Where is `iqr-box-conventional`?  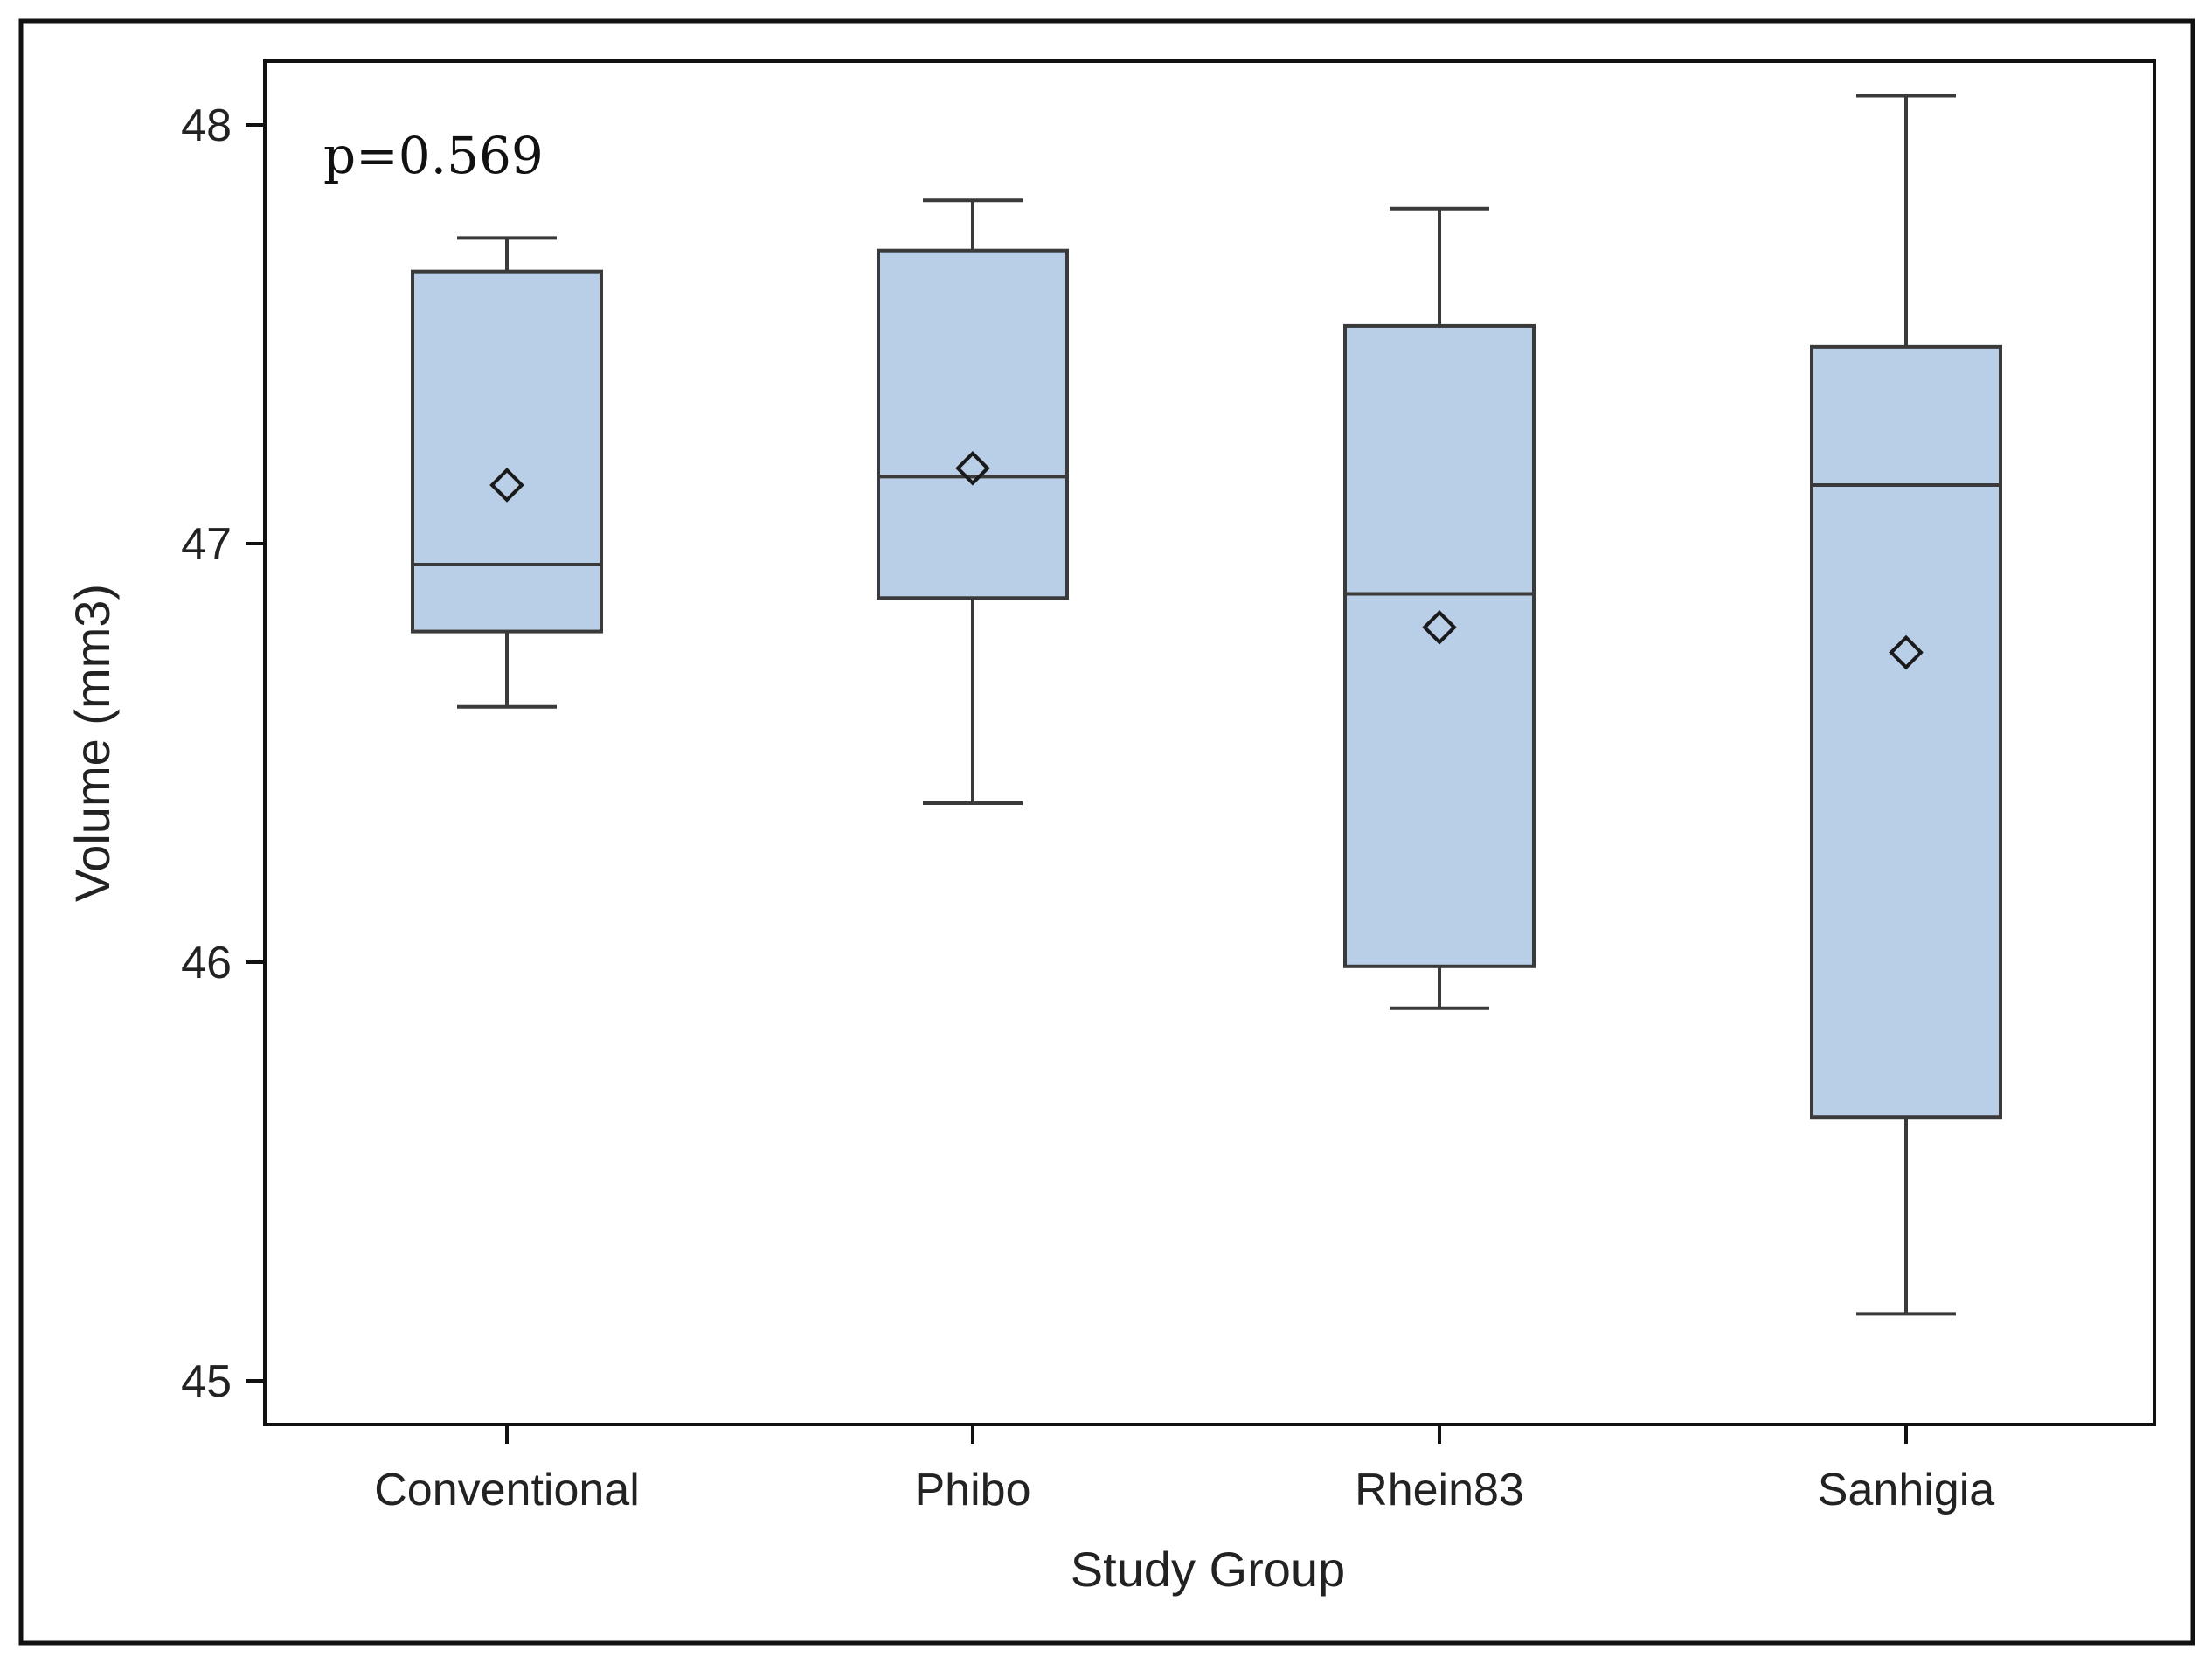
iqr-box-conventional is located at coordinates (507, 451).